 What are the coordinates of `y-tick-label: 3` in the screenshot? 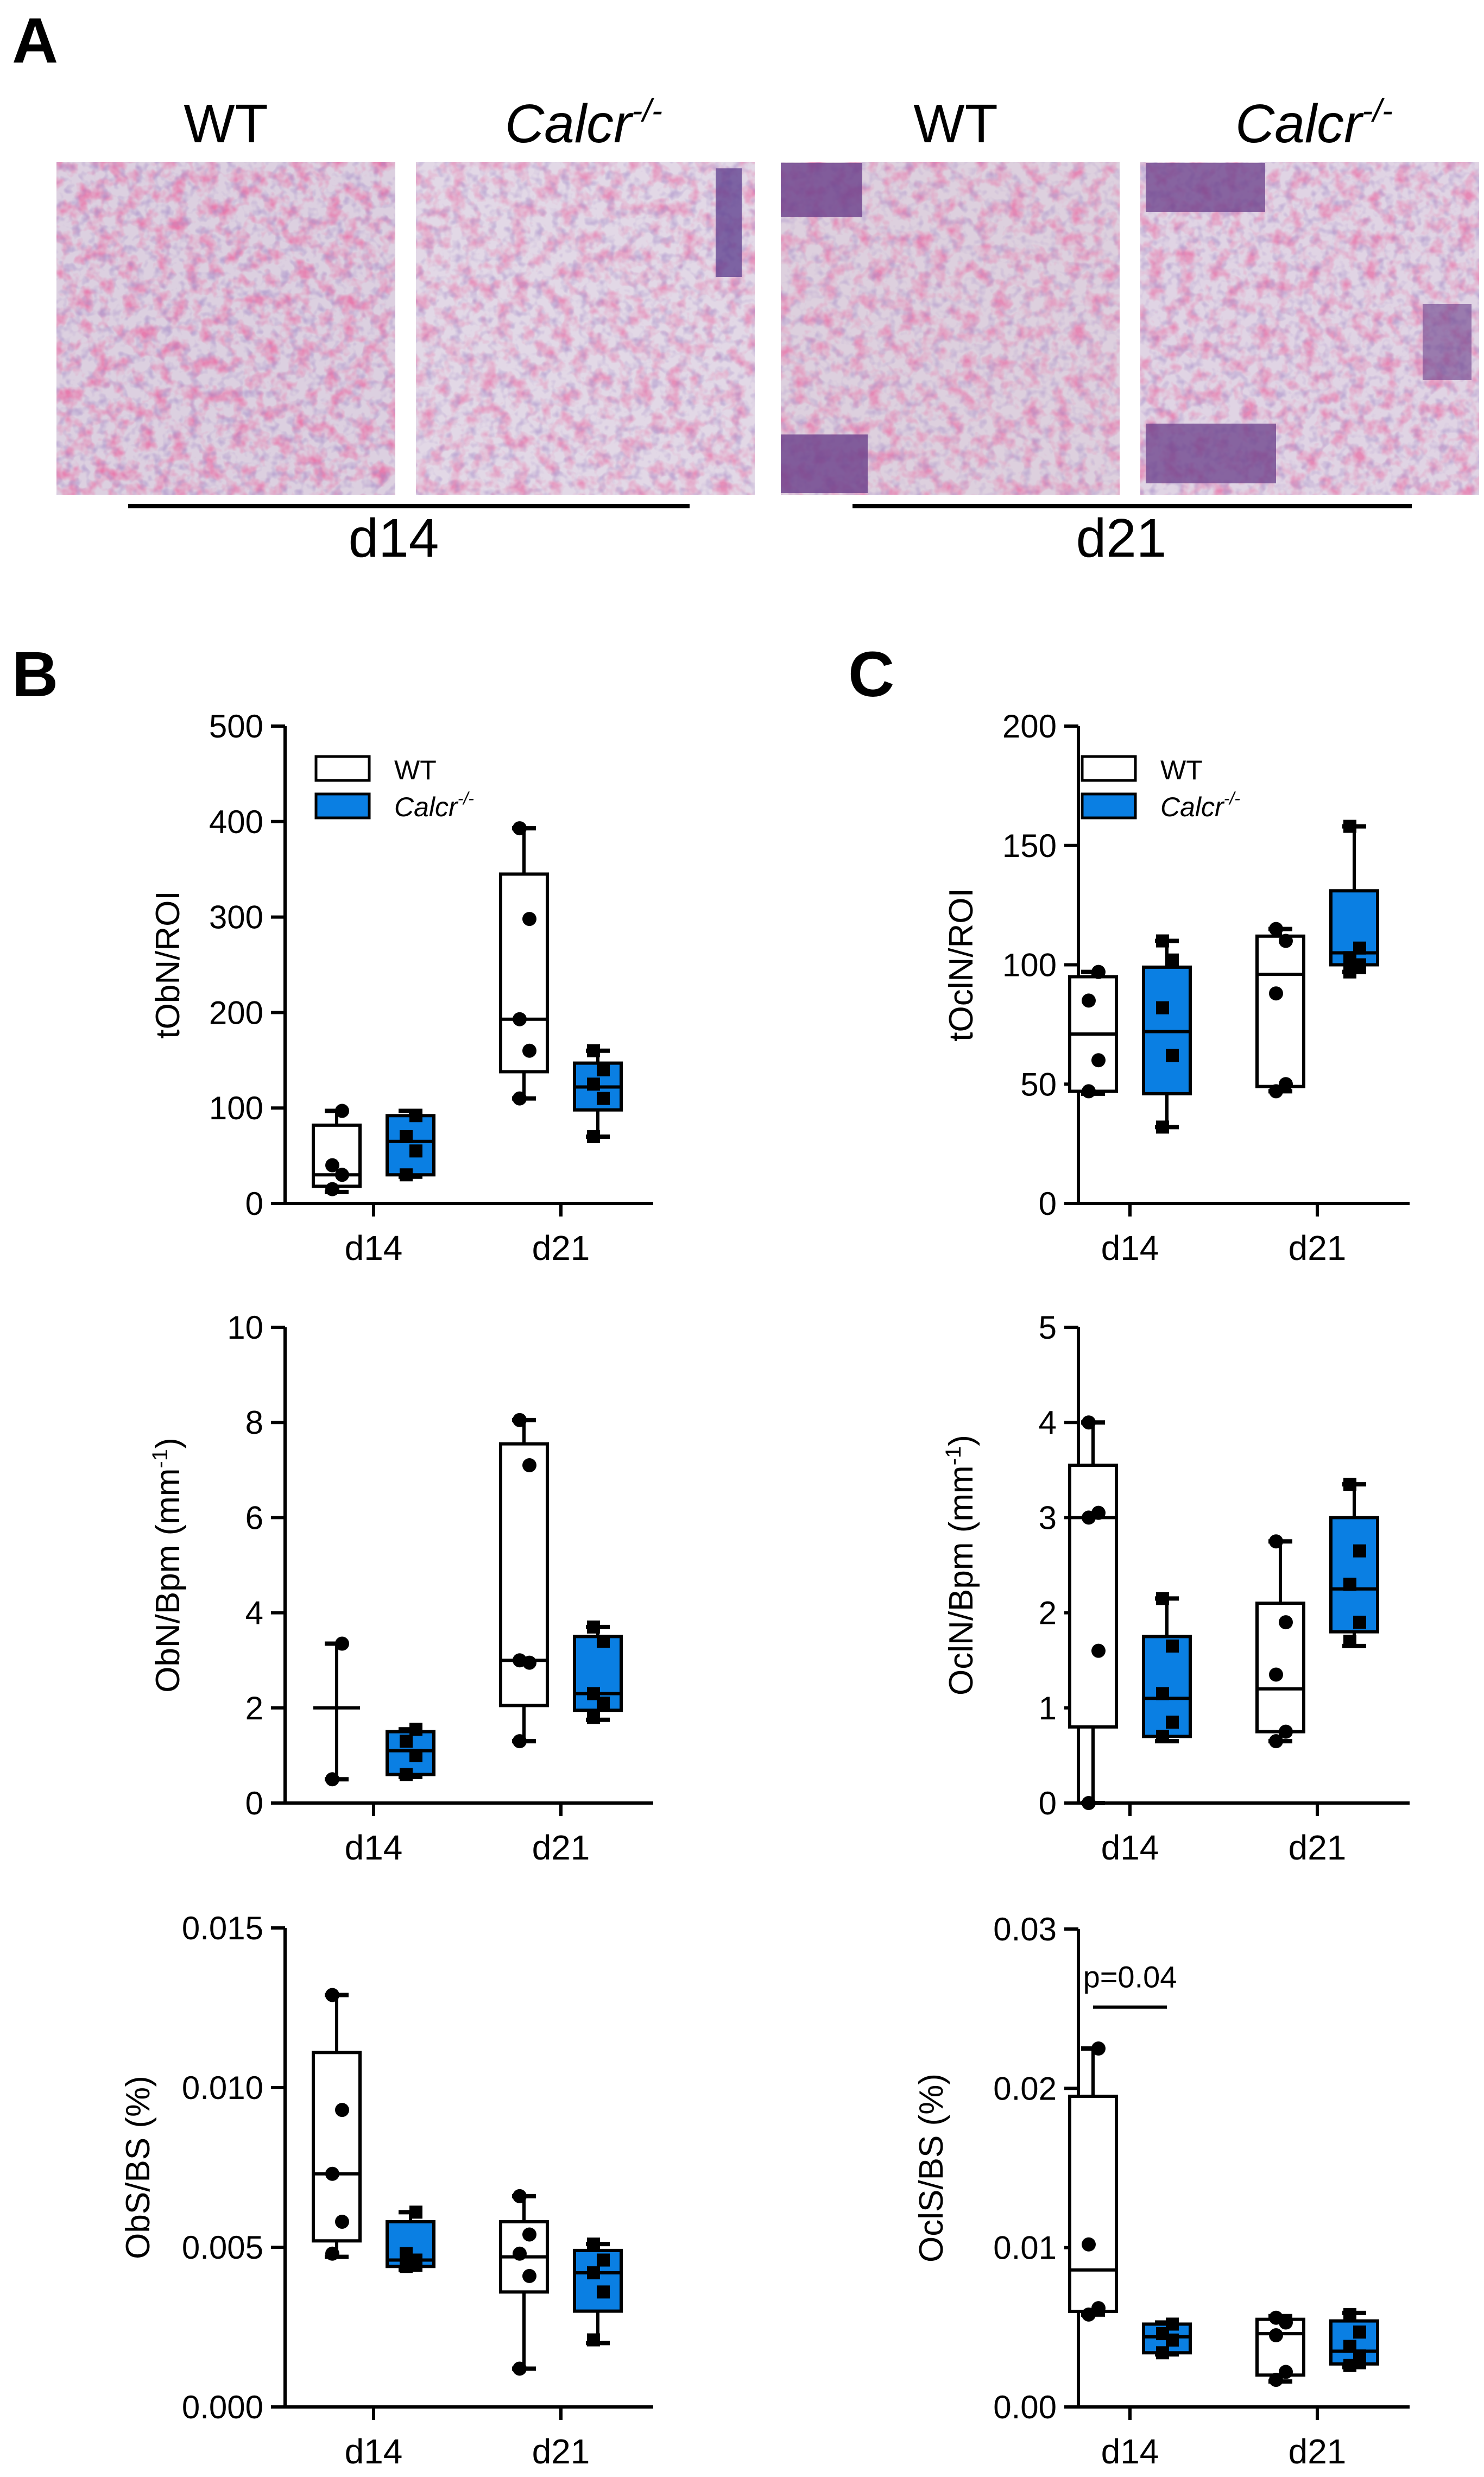 It's located at (1048, 1517).